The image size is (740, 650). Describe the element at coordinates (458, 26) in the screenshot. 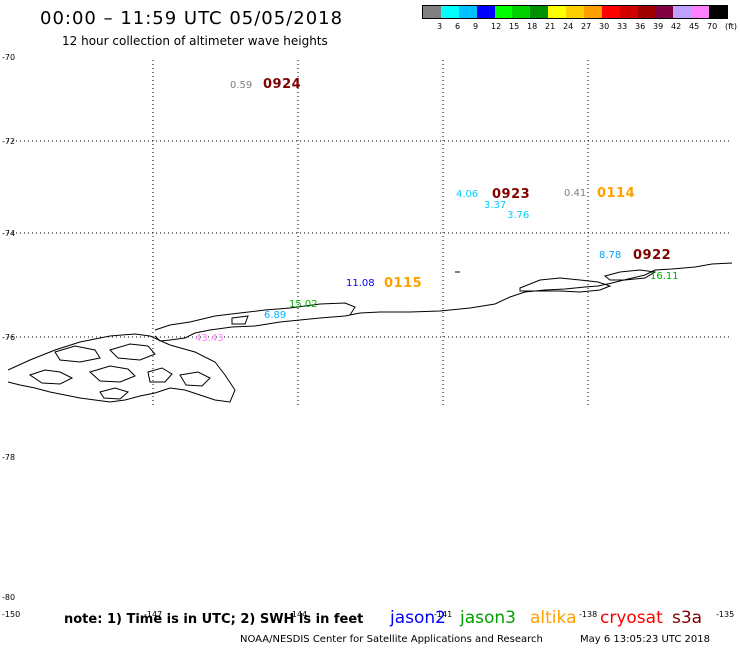

I see `colorbar-label: 6` at that location.